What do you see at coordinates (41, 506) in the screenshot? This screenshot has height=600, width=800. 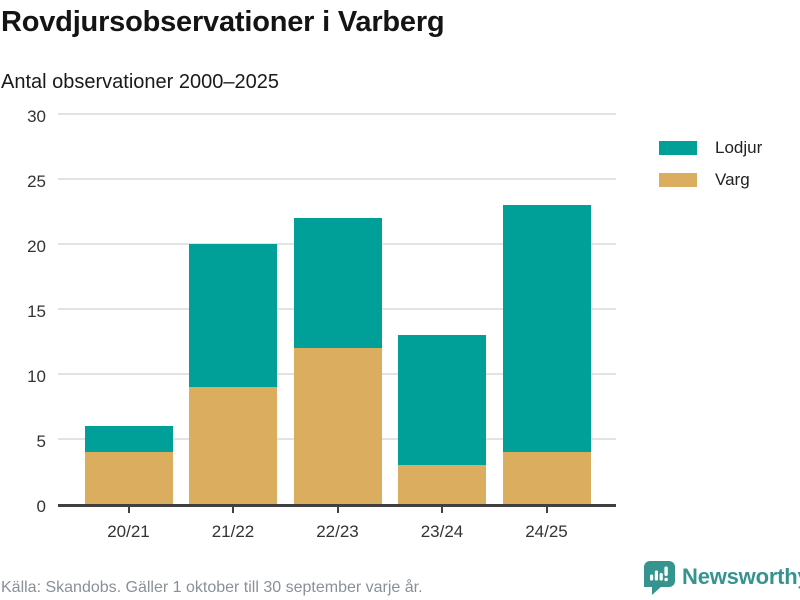 I see `y-axis-label: 0` at bounding box center [41, 506].